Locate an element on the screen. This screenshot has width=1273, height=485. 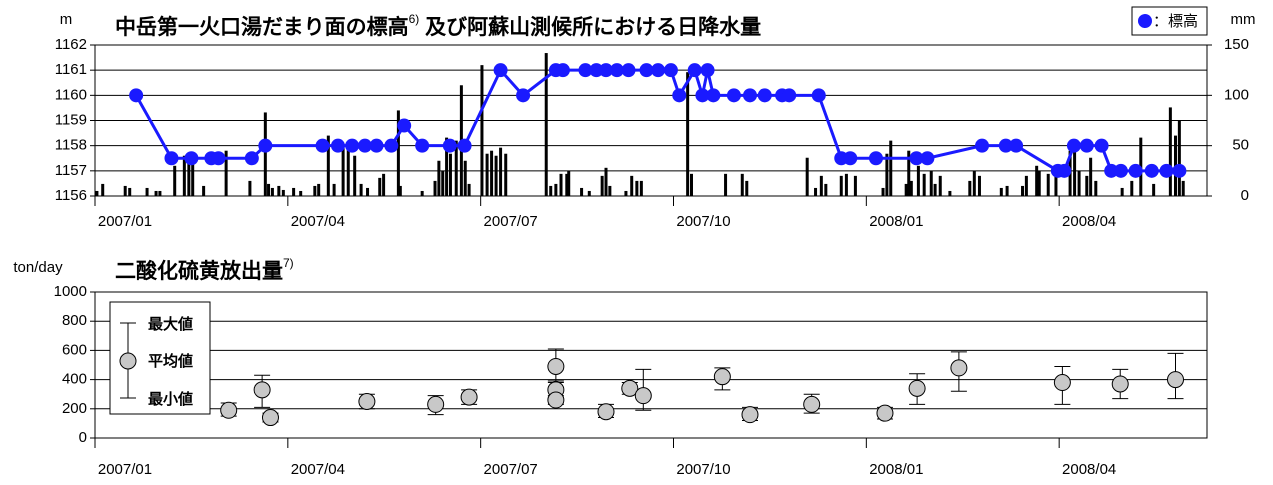
legend-label: 平均値 is located at coordinates (170, 361).